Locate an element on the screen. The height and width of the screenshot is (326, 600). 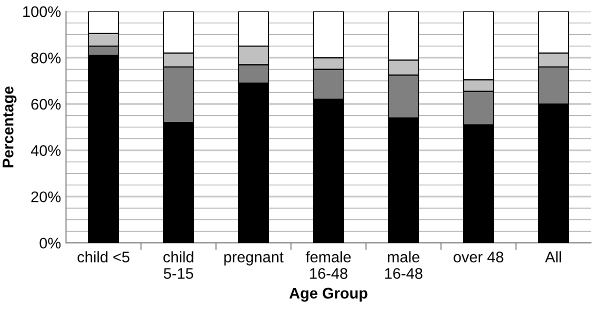
x-axis-title: Age Group is located at coordinates (328, 295).